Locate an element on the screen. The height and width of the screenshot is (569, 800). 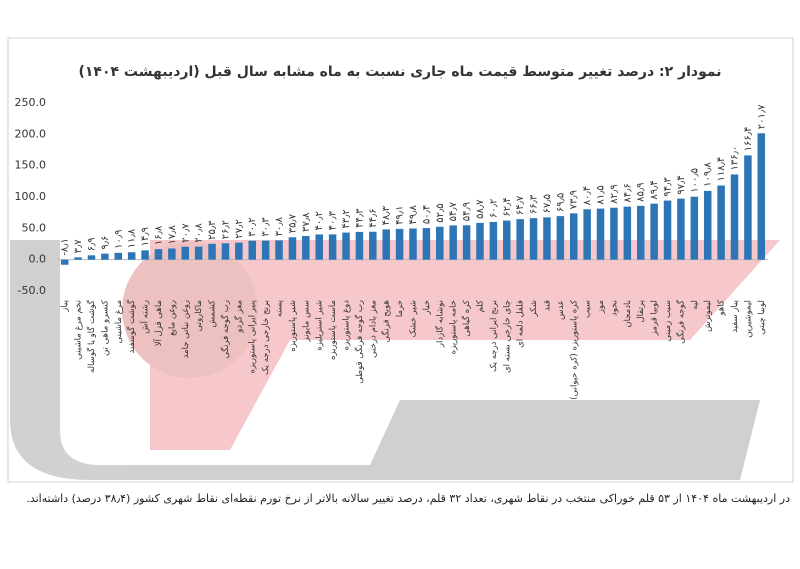
x-tick-label: کلم is located at coordinates (480, 305).